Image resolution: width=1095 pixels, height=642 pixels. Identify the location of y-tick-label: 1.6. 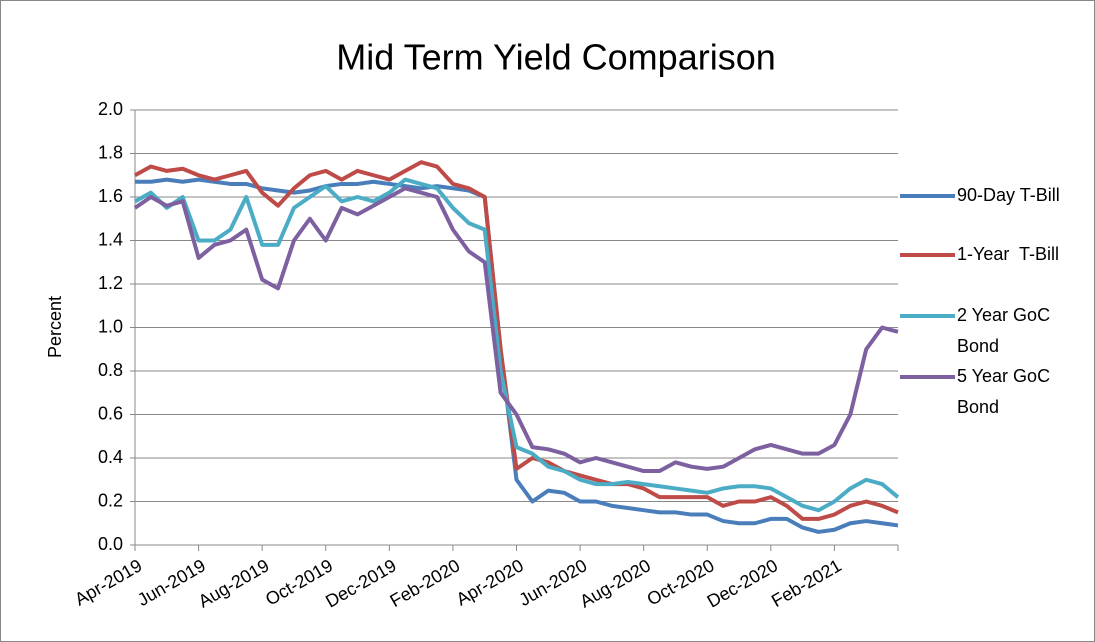
(110, 196).